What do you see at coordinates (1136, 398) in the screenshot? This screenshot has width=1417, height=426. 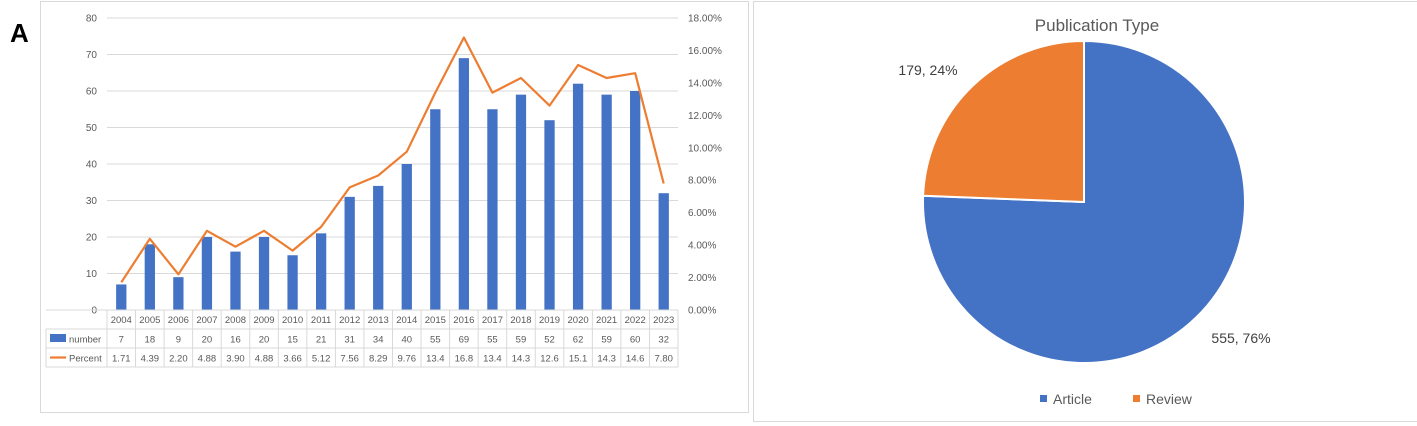 I see `legend-key-review` at bounding box center [1136, 398].